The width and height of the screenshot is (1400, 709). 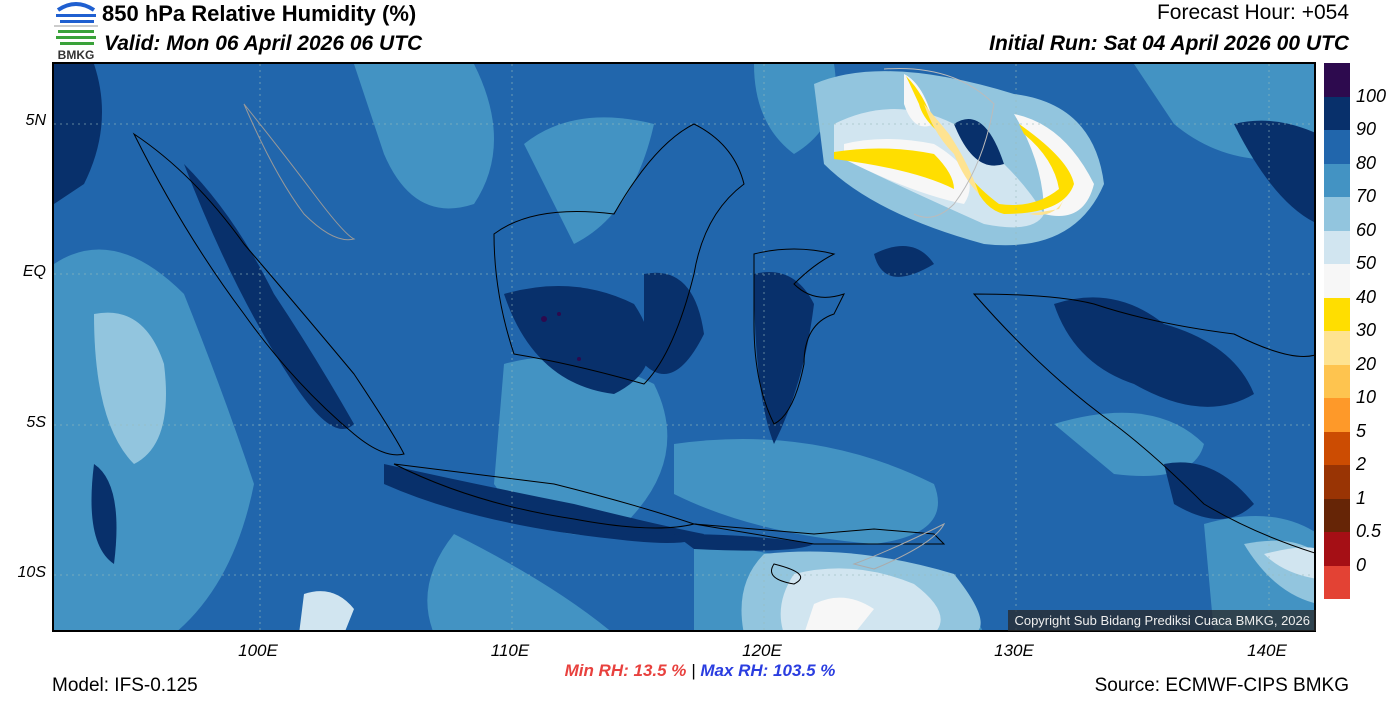 I want to click on colorbar-label: 5, so click(x=1361, y=430).